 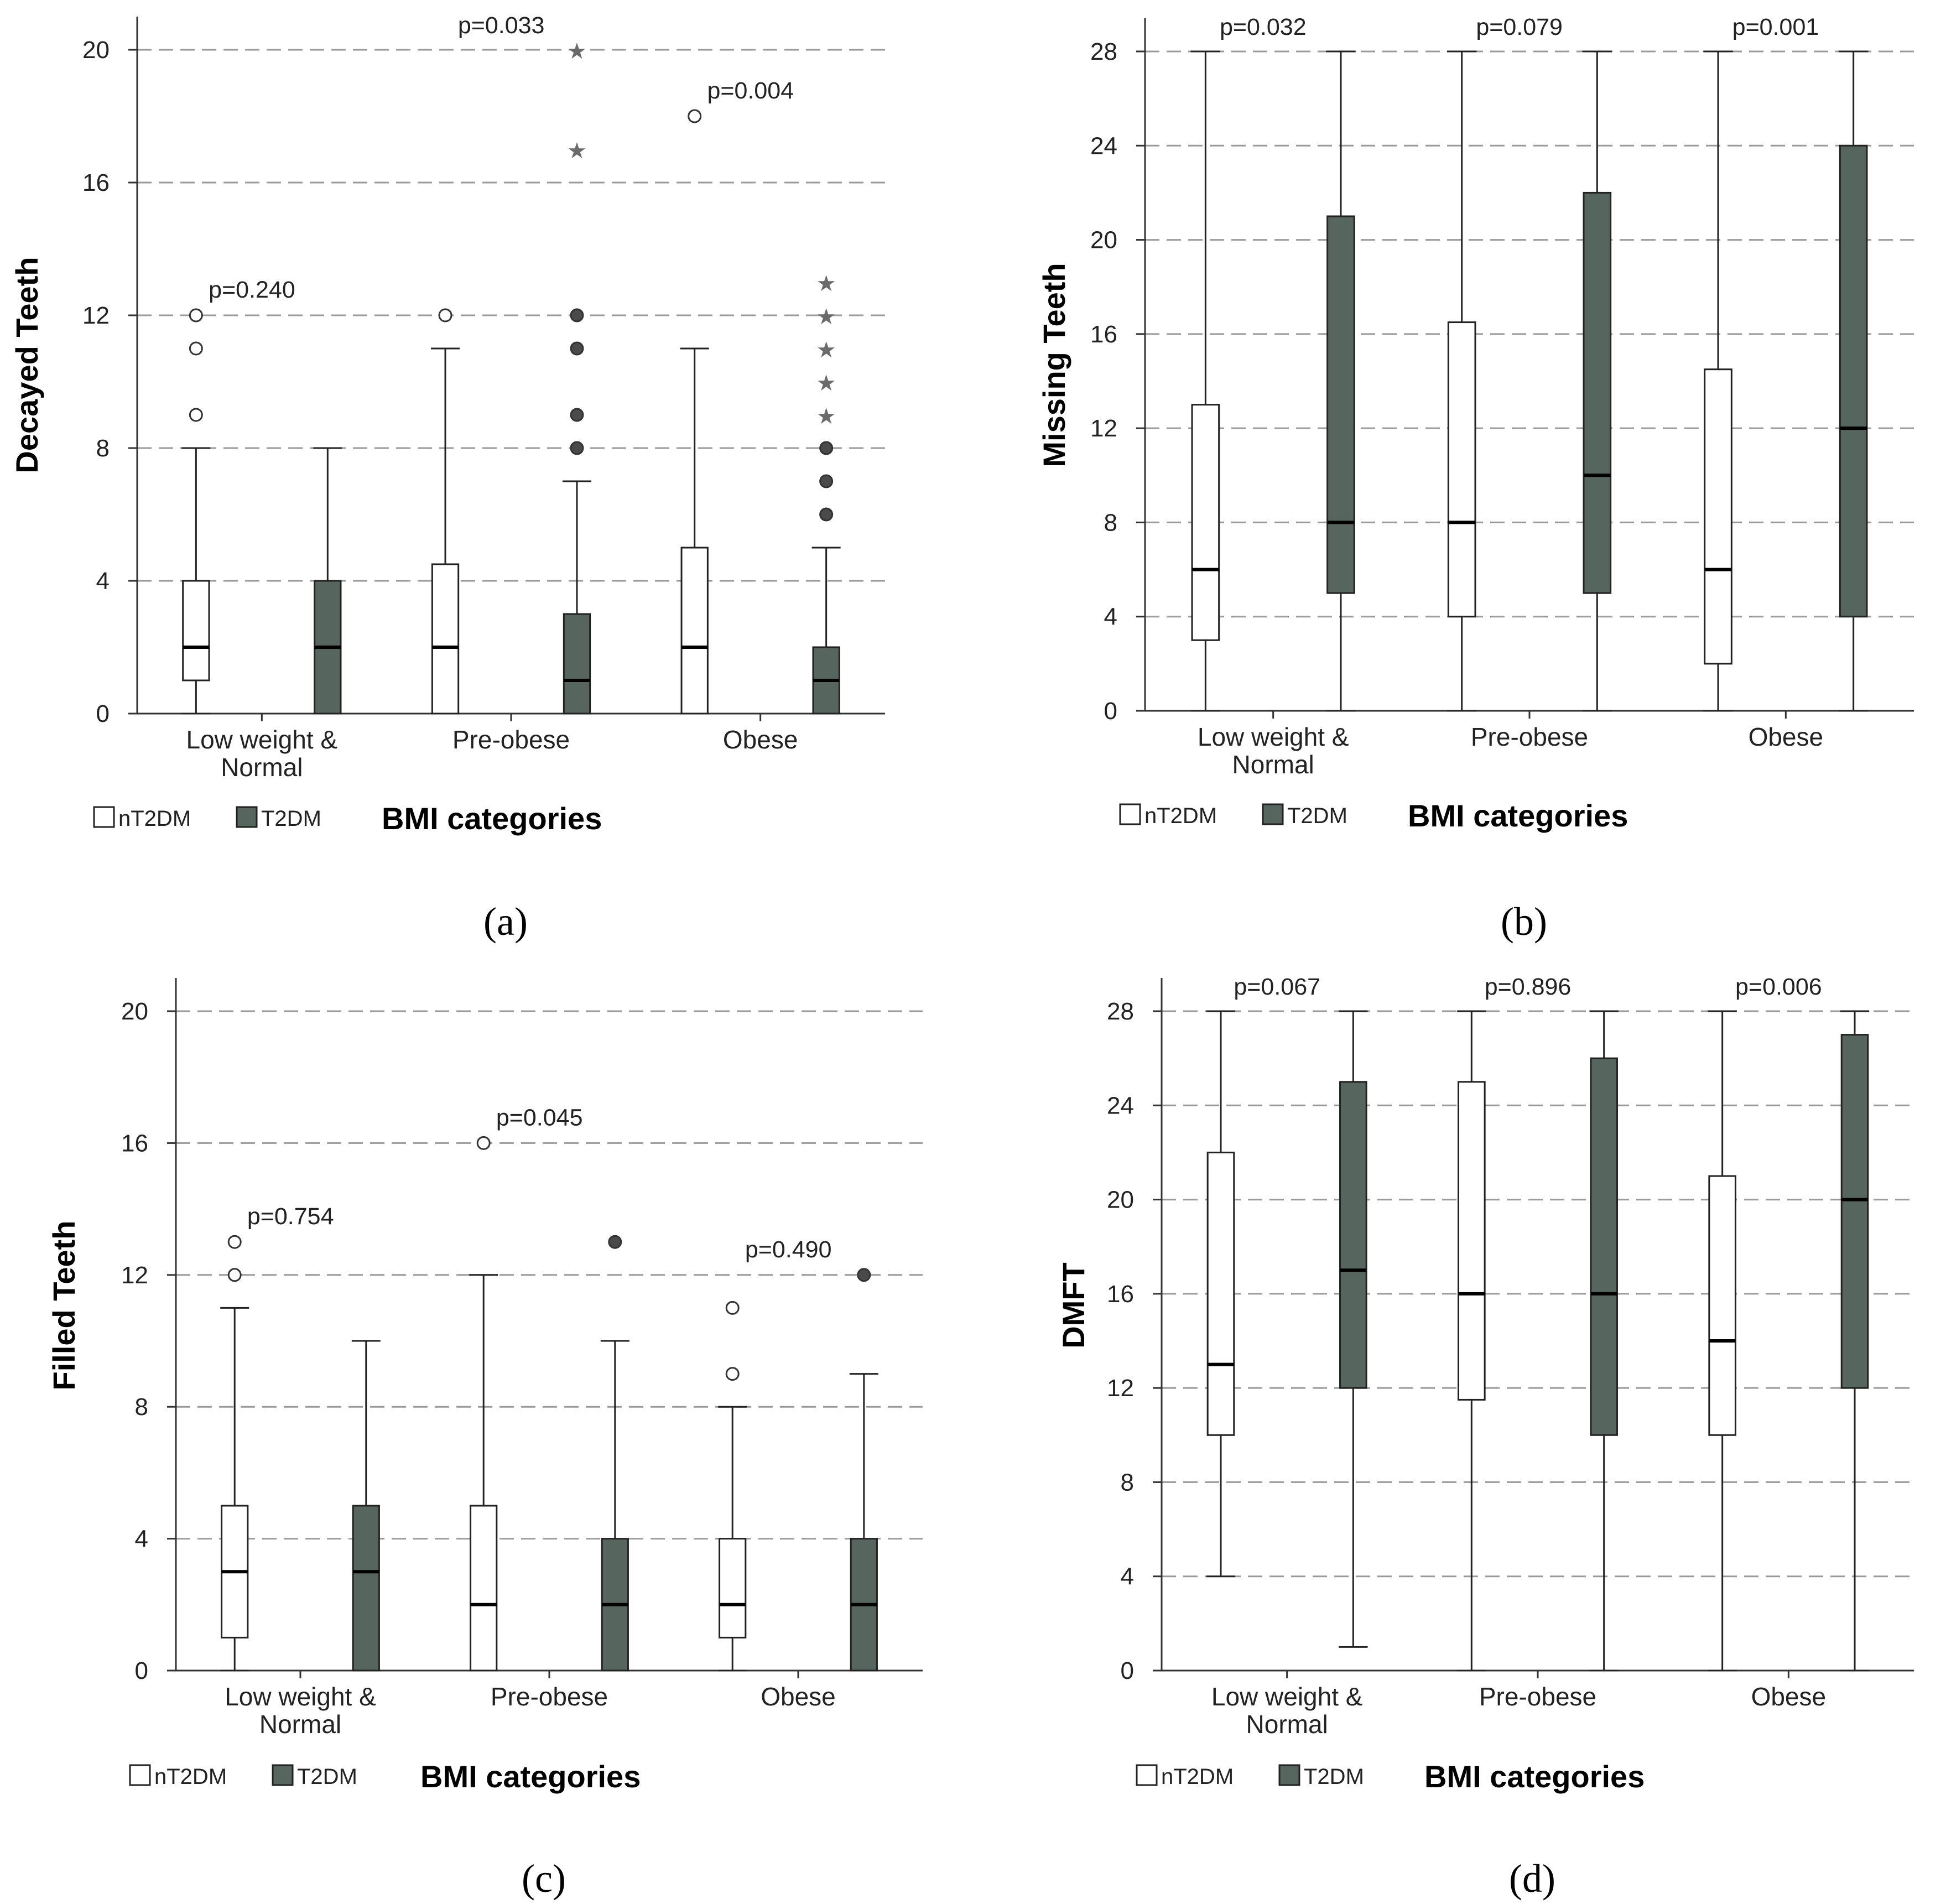 What do you see at coordinates (64, 1306) in the screenshot?
I see `y-axis-label: Filled Teeth` at bounding box center [64, 1306].